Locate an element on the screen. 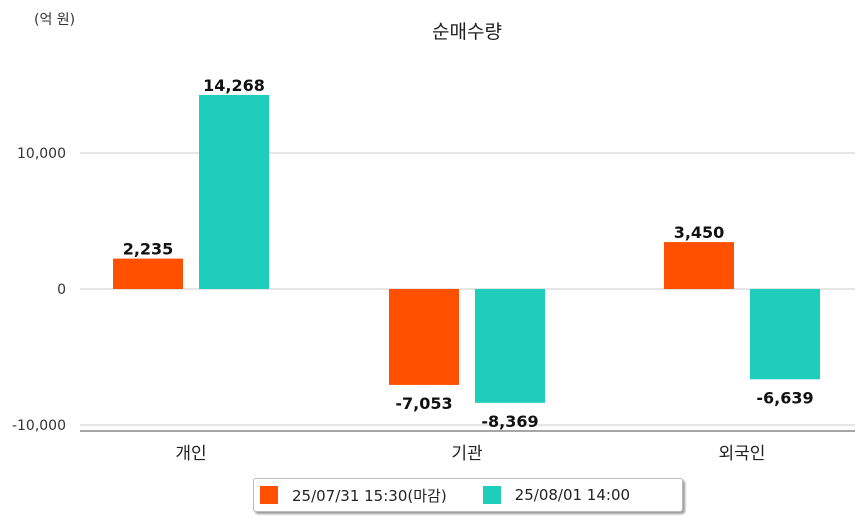 This screenshot has height=520, width=863. legend: 25/07/31 15:30(마감) 25/08/01 14:00 is located at coordinates (468, 495).